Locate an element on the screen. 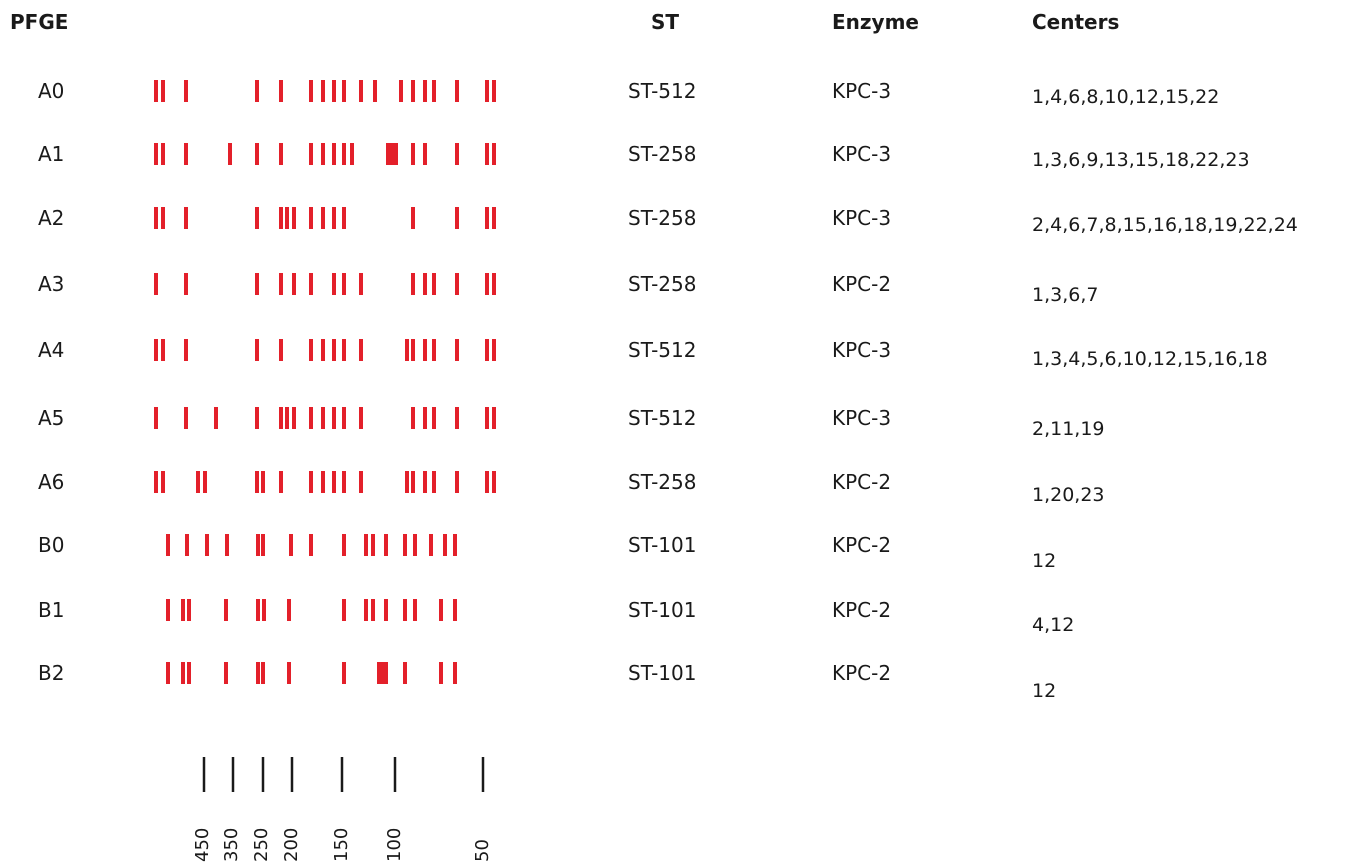  isolate-name: A3 is located at coordinates (51, 284).